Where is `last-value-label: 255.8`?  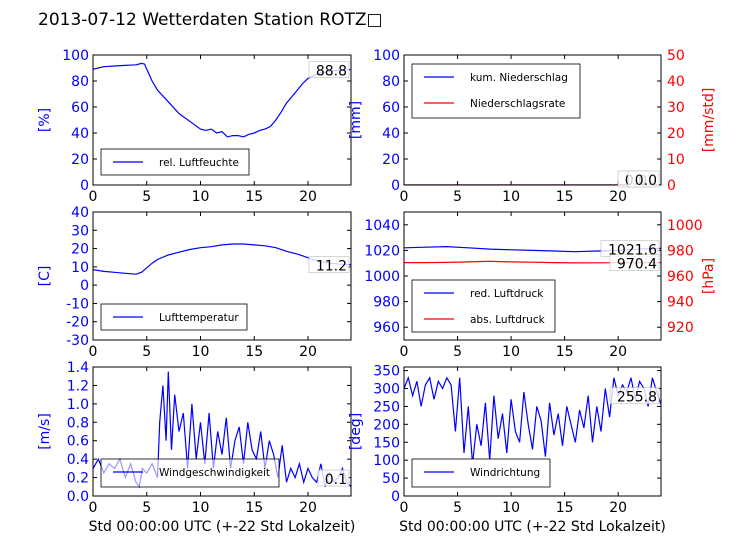
last-value-label: 255.8 is located at coordinates (637, 398).